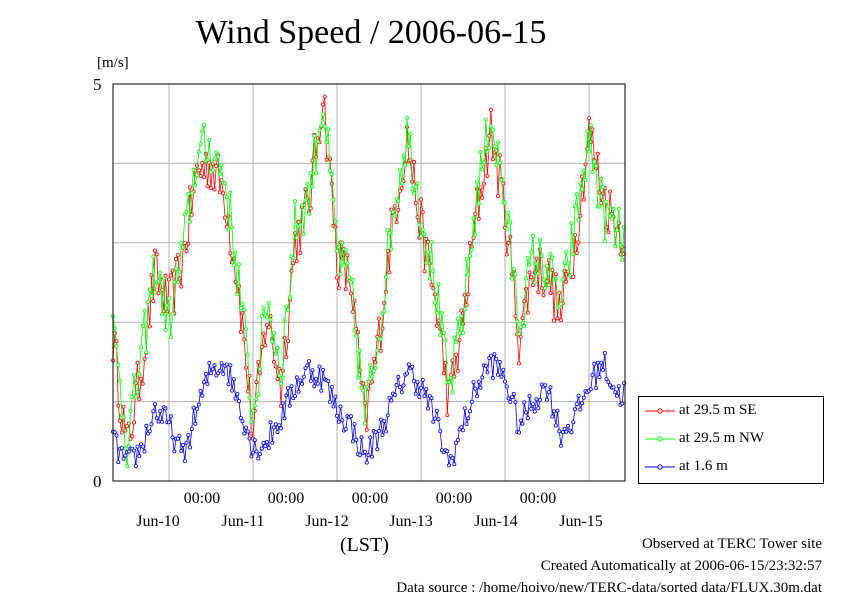 This screenshot has width=842, height=597. What do you see at coordinates (327, 521) in the screenshot?
I see `x-date-label: Jun-12` at bounding box center [327, 521].